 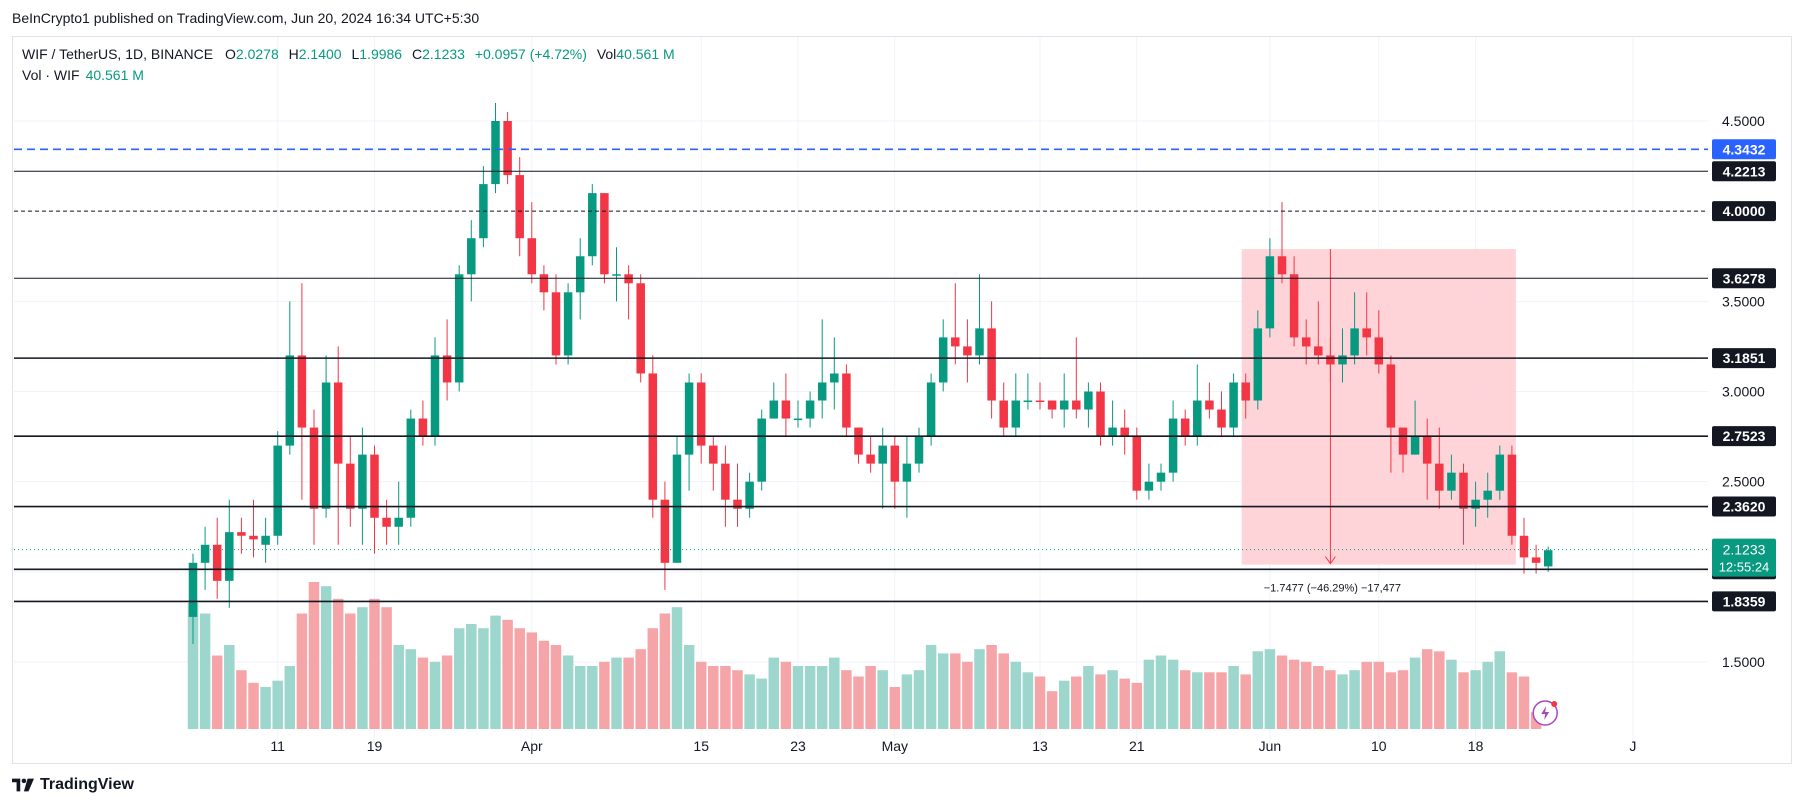 What do you see at coordinates (73, 785) in the screenshot?
I see `tradingview-logo: TradingView` at bounding box center [73, 785].